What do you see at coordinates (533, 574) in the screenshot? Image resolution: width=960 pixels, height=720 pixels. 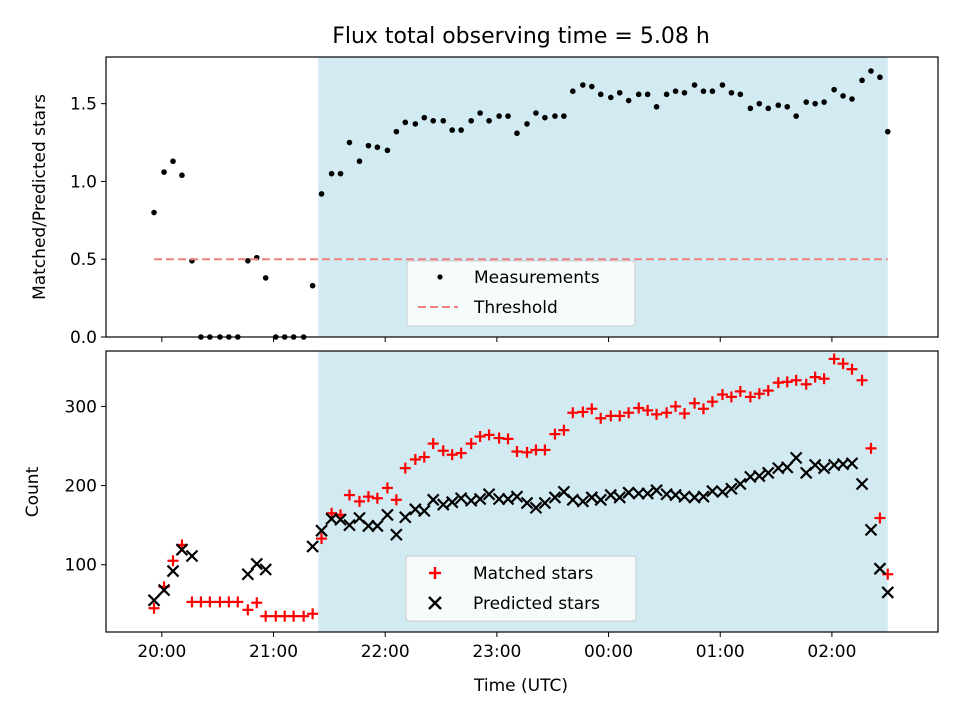 I see `legend-label-matched-stars: Matched stars` at bounding box center [533, 574].